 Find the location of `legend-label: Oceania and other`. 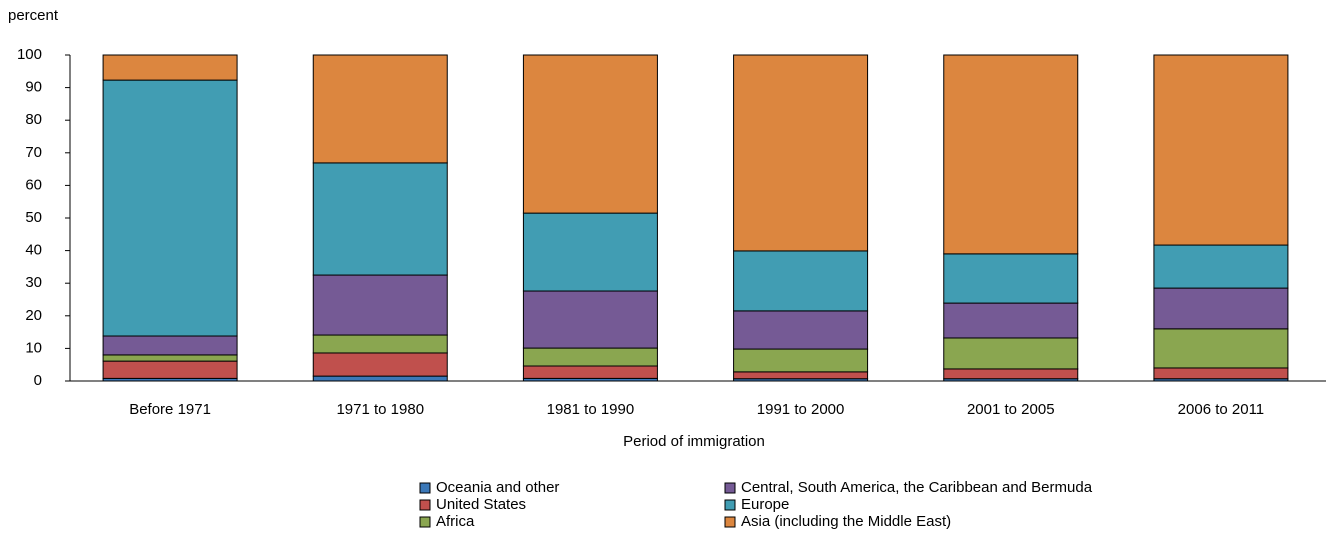

legend-label: Oceania and other is located at coordinates (497, 487).